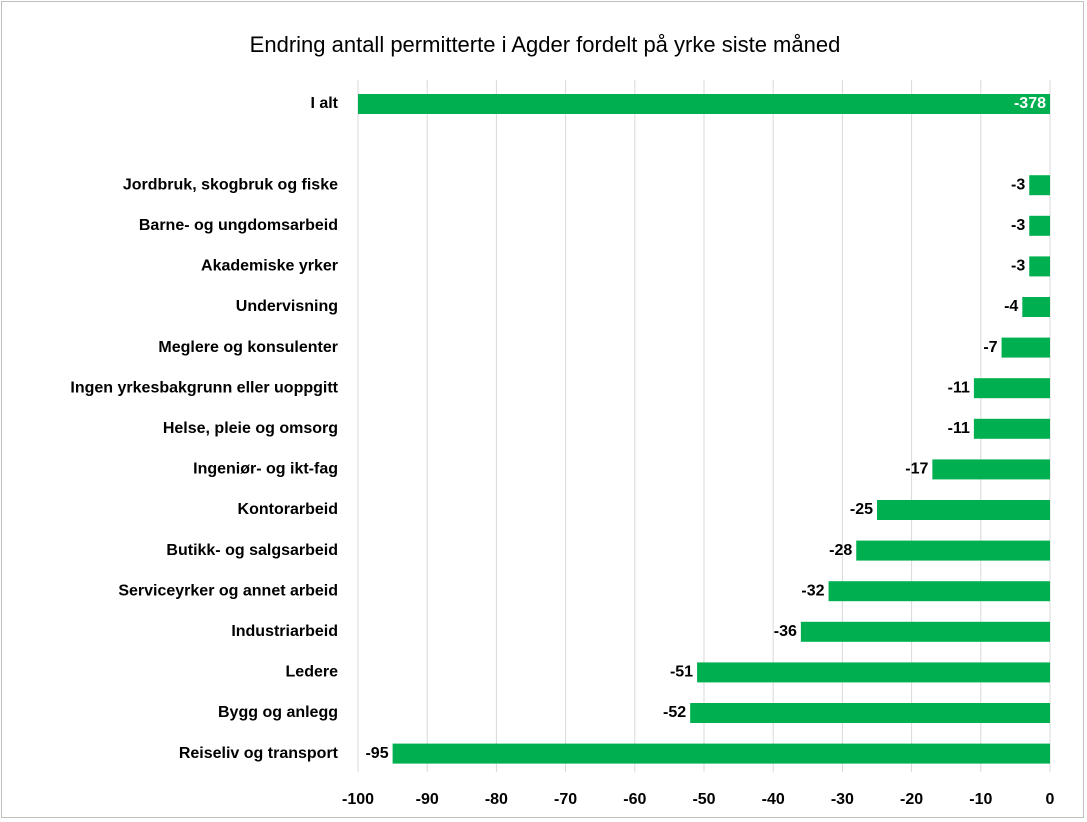  I want to click on y-tick-label: Bygg og anlegg, so click(278, 712).